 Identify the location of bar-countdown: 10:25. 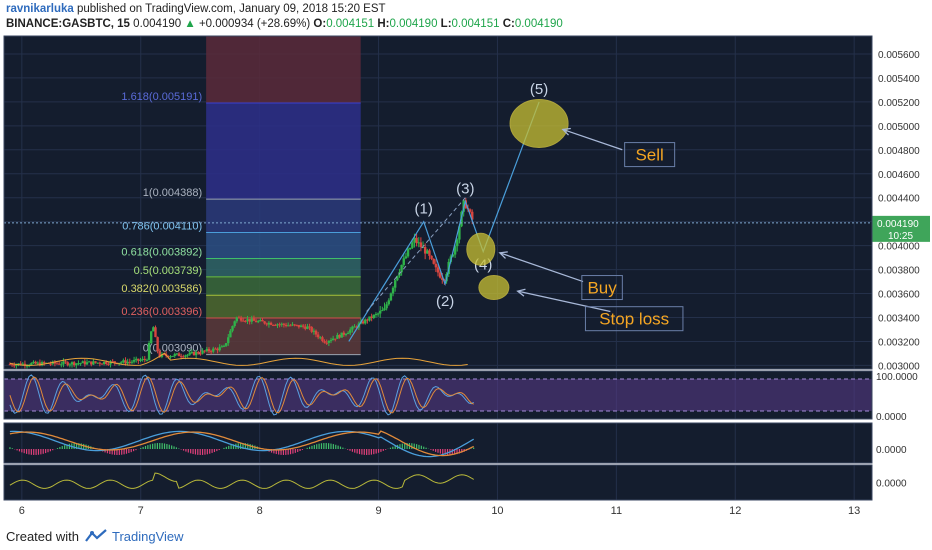
(900, 236).